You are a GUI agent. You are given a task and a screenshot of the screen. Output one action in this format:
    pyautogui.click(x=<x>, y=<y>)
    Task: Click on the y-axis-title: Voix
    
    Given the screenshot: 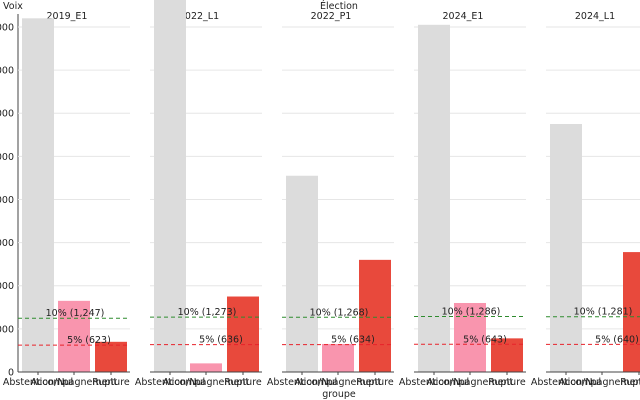 What is the action you would take?
    pyautogui.click(x=13, y=6)
    